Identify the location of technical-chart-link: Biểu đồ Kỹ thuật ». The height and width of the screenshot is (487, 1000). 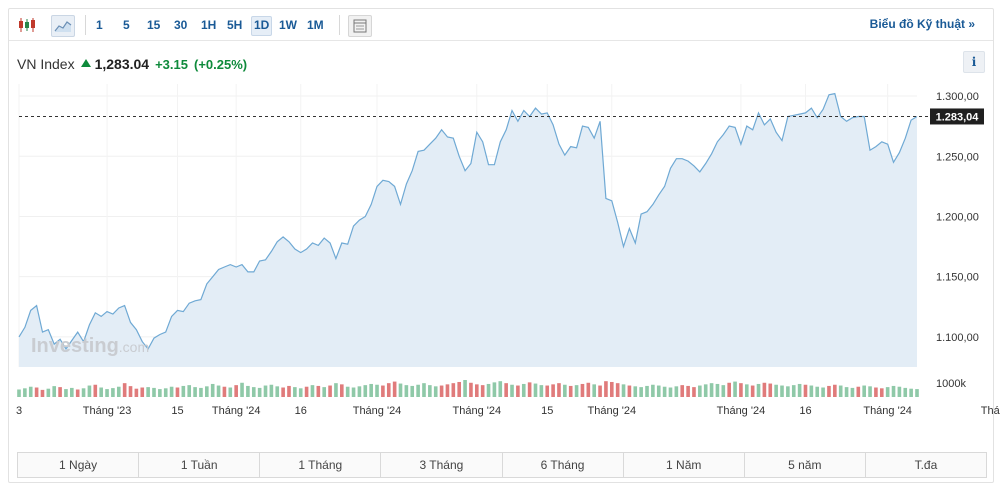
(922, 24).